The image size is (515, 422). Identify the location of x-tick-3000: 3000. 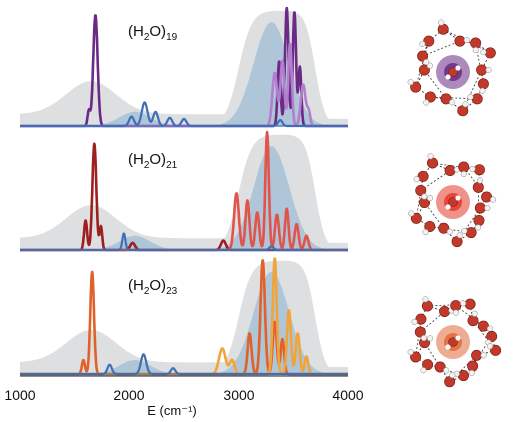
(238, 395).